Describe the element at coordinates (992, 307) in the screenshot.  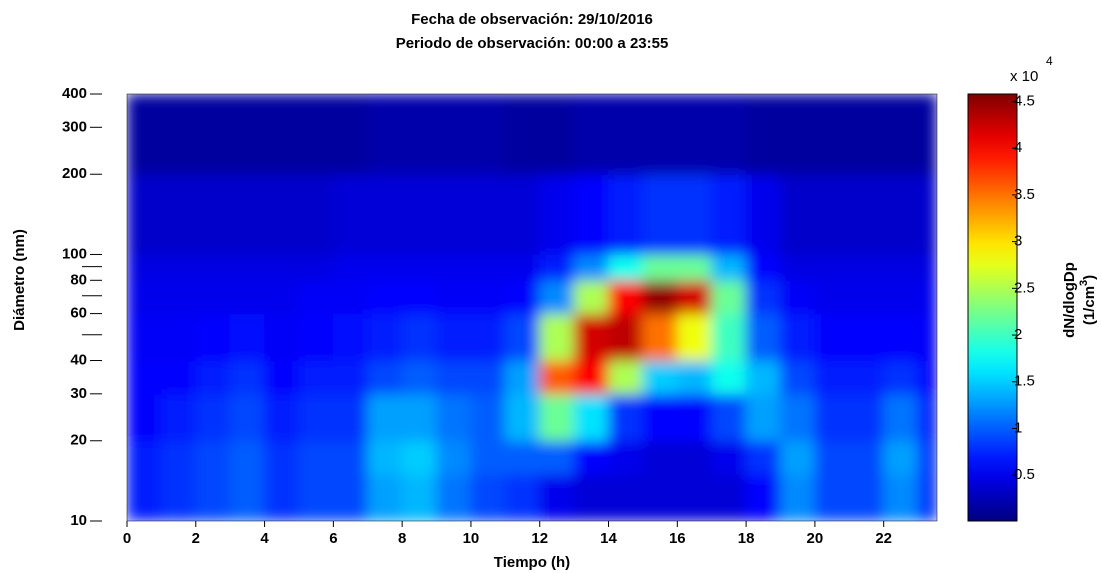
I see `colorbar` at that location.